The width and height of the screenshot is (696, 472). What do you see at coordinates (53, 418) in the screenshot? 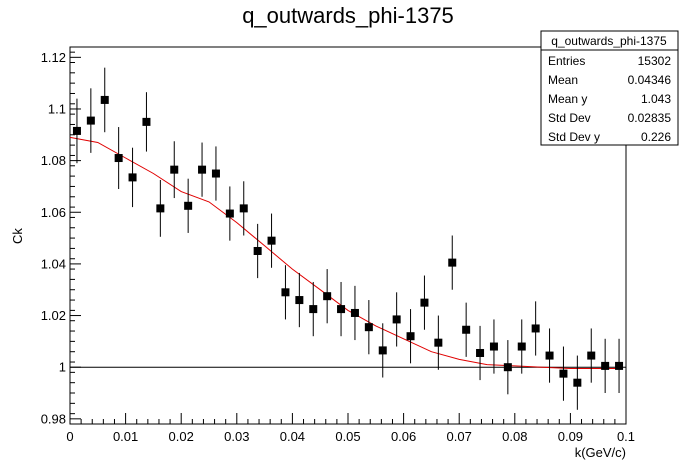
I see `y-tick-label: 0.98` at bounding box center [53, 418].